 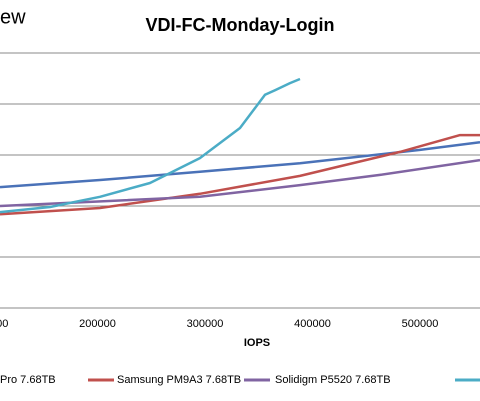 What do you see at coordinates (13, 17) in the screenshot?
I see `logo: ew` at bounding box center [13, 17].